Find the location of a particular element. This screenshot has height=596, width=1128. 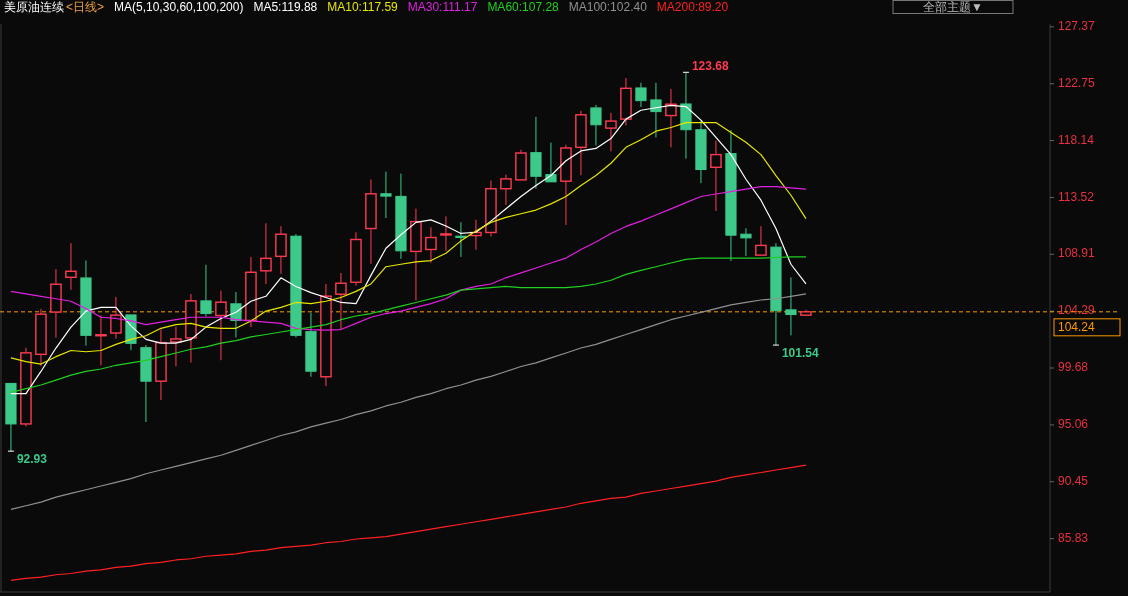

annotation: 123.68 is located at coordinates (710, 66).